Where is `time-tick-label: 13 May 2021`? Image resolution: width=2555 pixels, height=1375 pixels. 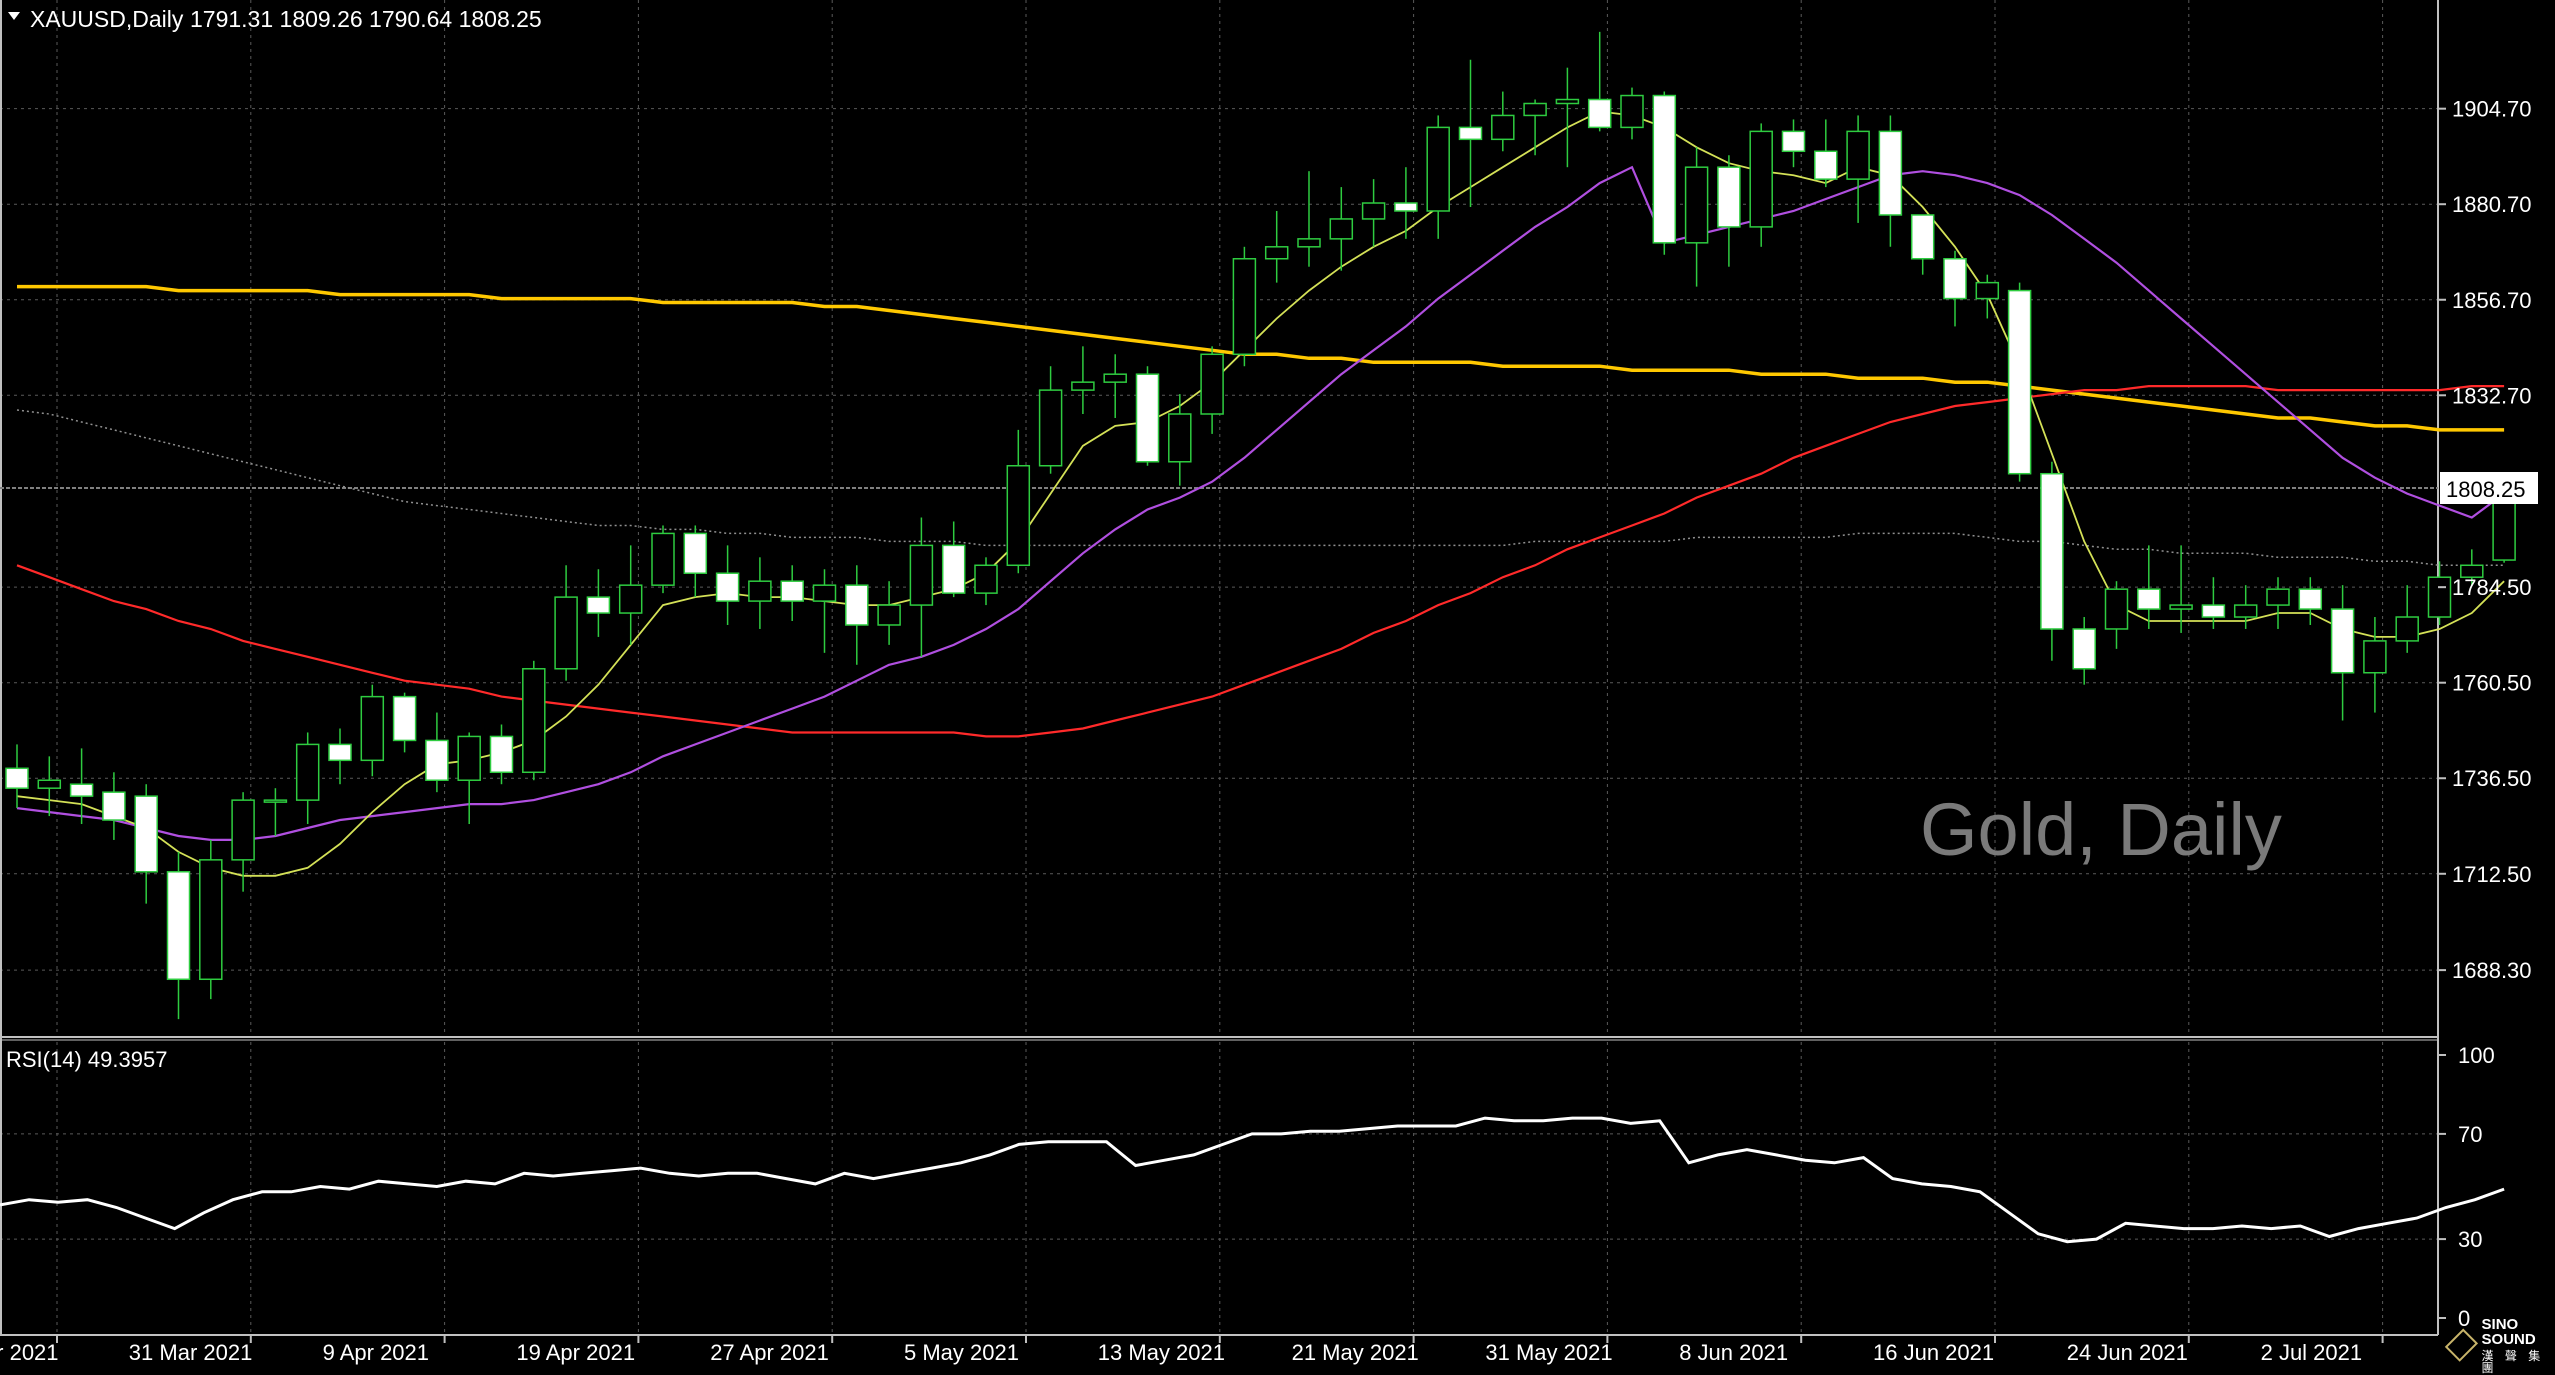
time-tick-label: 13 May 2021 is located at coordinates (1161, 1352).